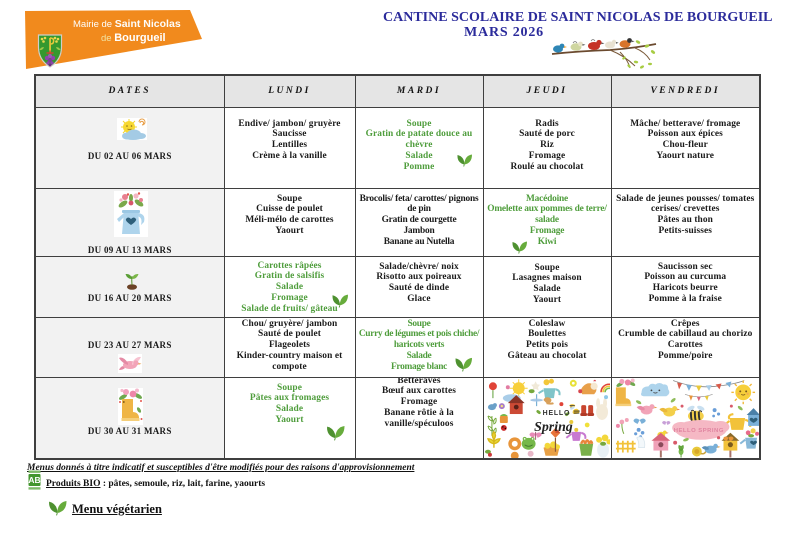 This screenshot has height=540, width=800. What do you see at coordinates (555, 413) in the screenshot?
I see `svg-text: HELLO` at bounding box center [555, 413].